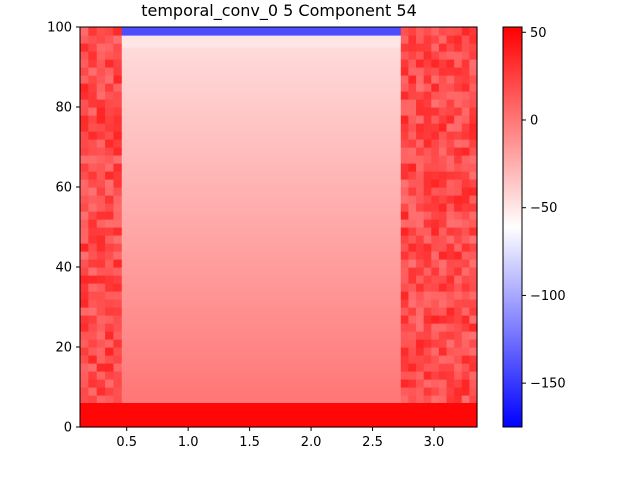 The image size is (640, 480). Describe the element at coordinates (63, 228) in the screenshot. I see `y-axis: 020406080100` at that location.